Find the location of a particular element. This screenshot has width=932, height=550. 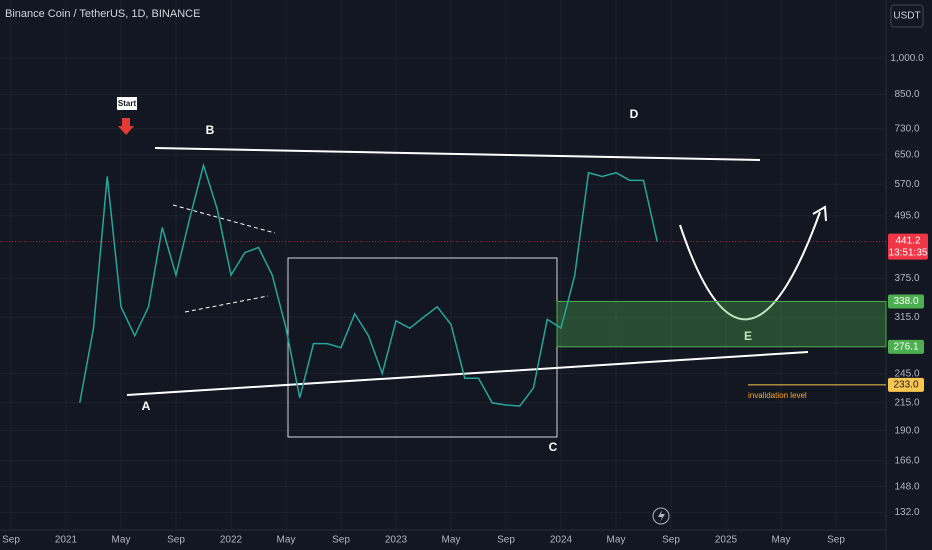

y-tick-label: 650.0 is located at coordinates (906, 154).